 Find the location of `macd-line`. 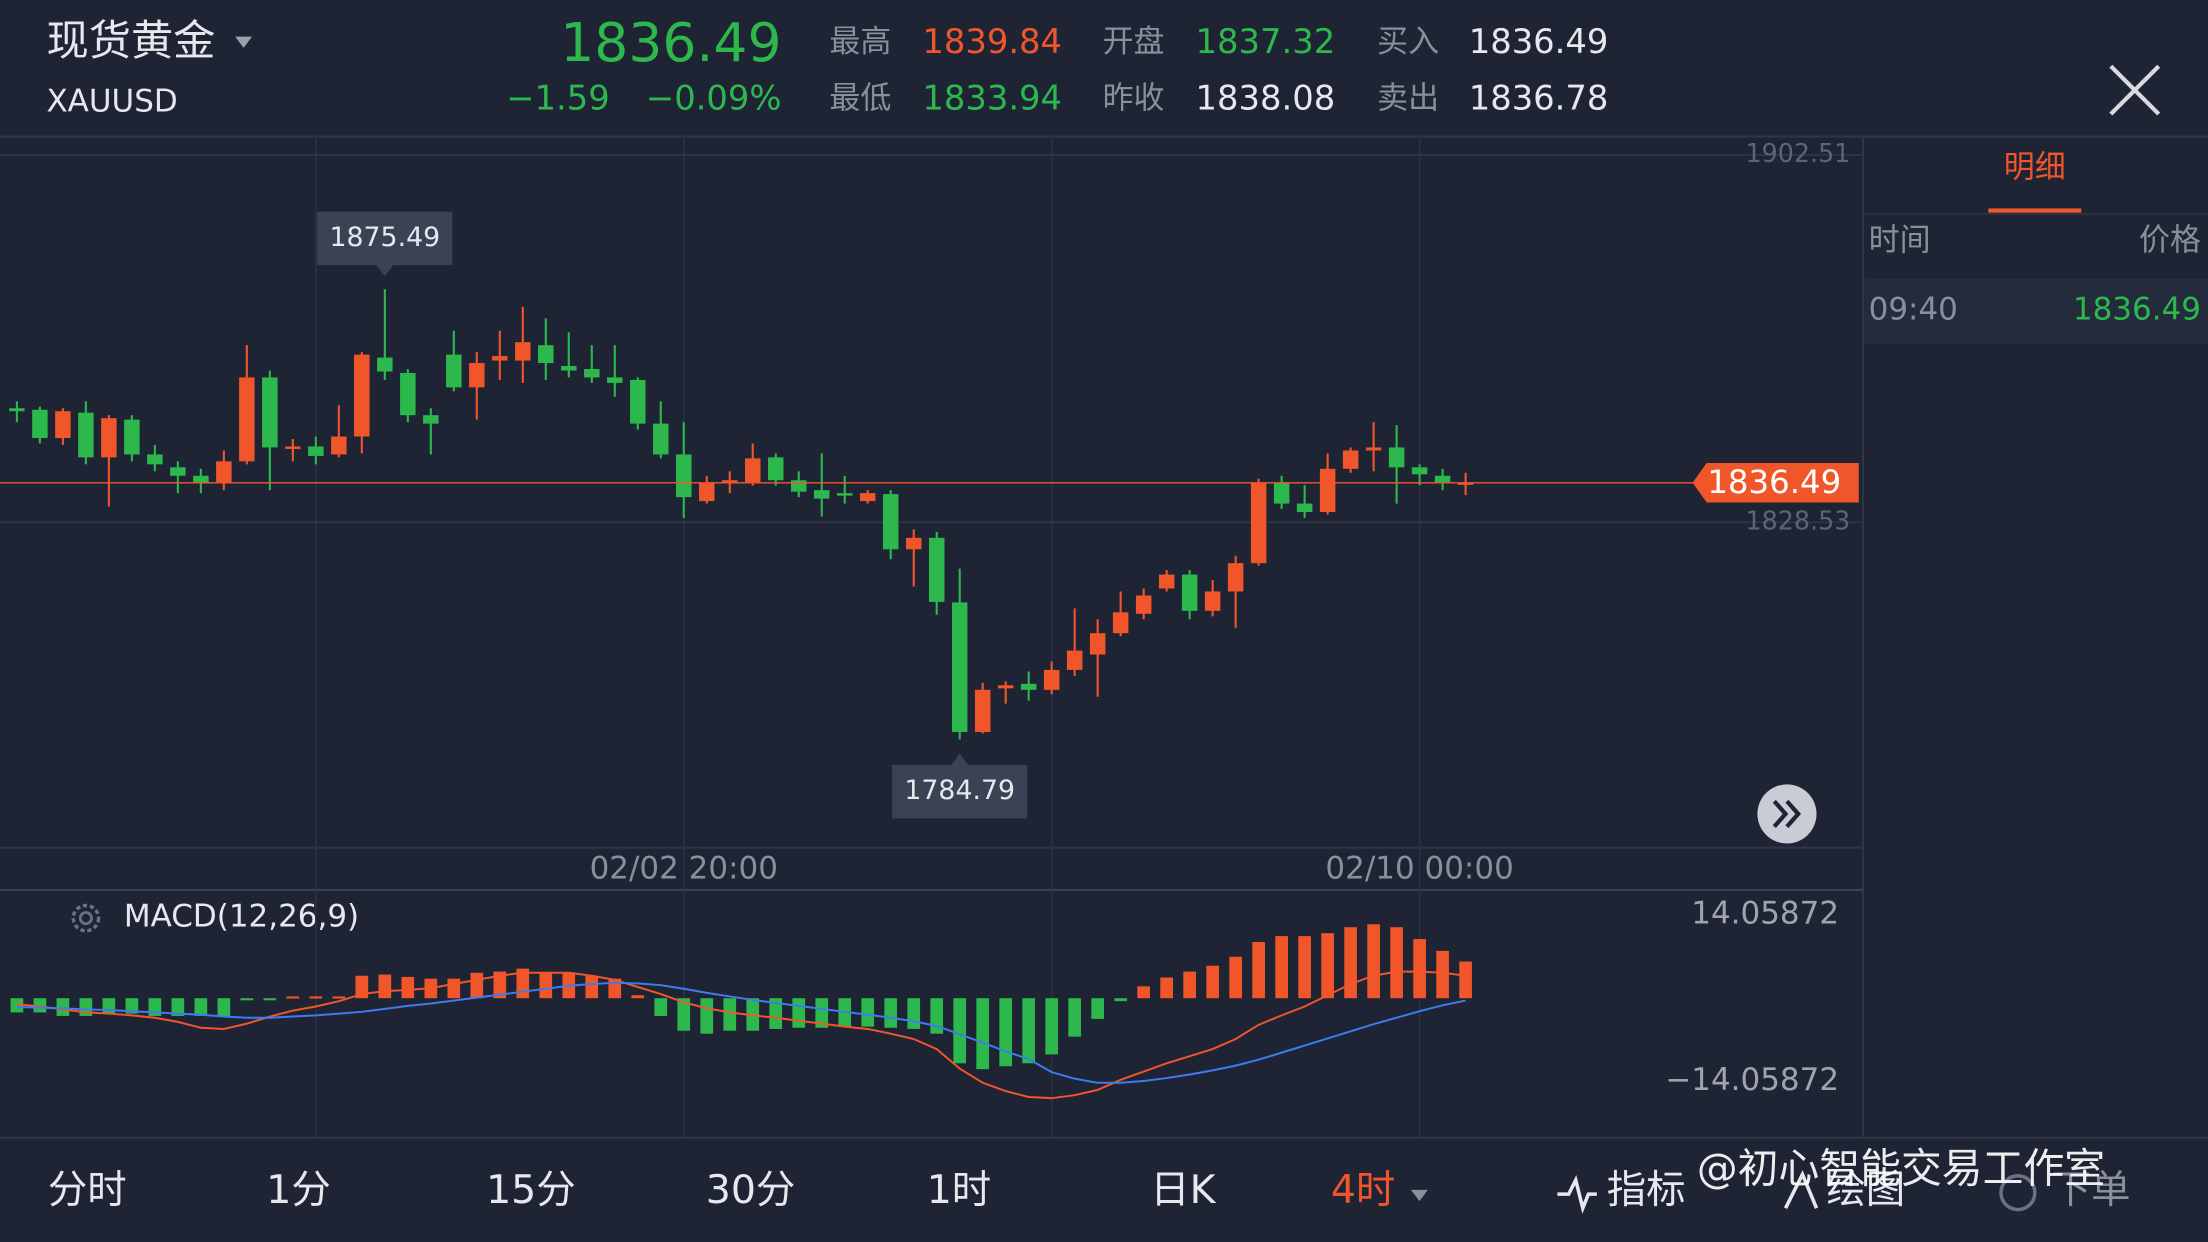

macd-line is located at coordinates (741, 1035).